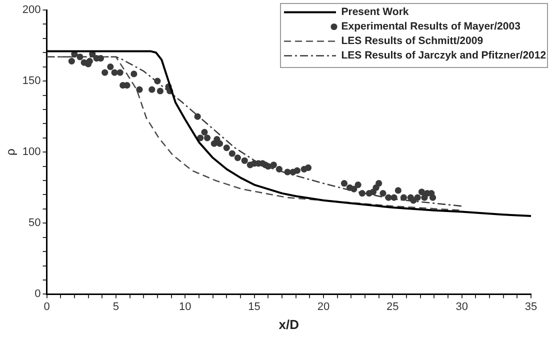  I want to click on x-axis-title: x/D, so click(288, 324).